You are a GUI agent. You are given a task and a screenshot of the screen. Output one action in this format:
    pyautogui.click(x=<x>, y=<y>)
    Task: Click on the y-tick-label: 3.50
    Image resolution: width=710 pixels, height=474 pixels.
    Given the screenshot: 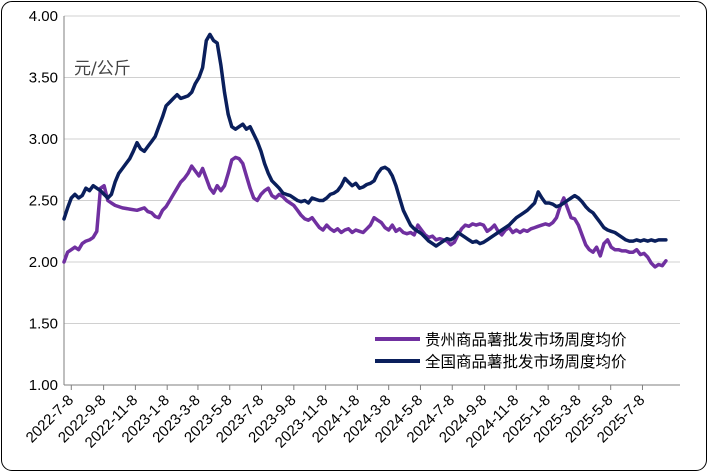 What is the action you would take?
    pyautogui.click(x=43, y=78)
    